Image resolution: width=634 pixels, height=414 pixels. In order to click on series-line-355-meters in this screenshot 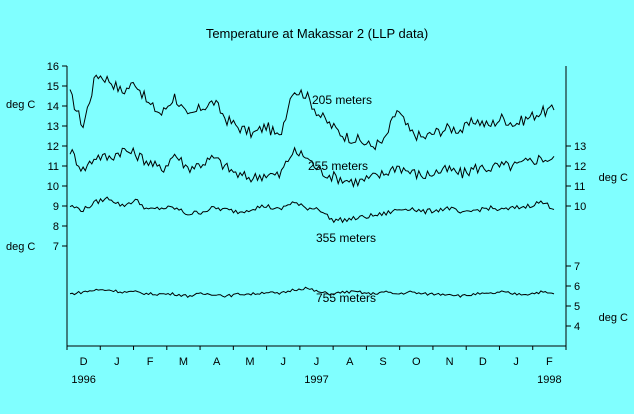, I will do `click(312, 210)`.